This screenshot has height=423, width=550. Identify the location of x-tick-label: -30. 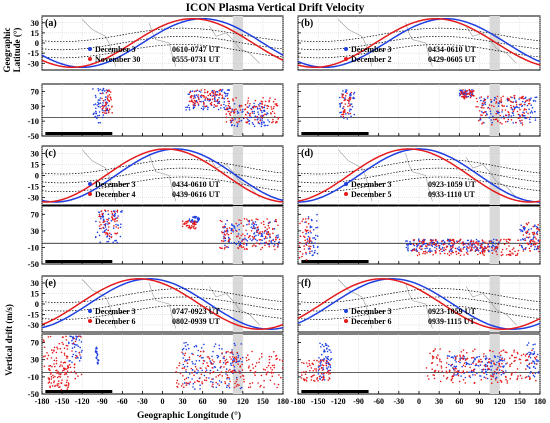
(142, 401).